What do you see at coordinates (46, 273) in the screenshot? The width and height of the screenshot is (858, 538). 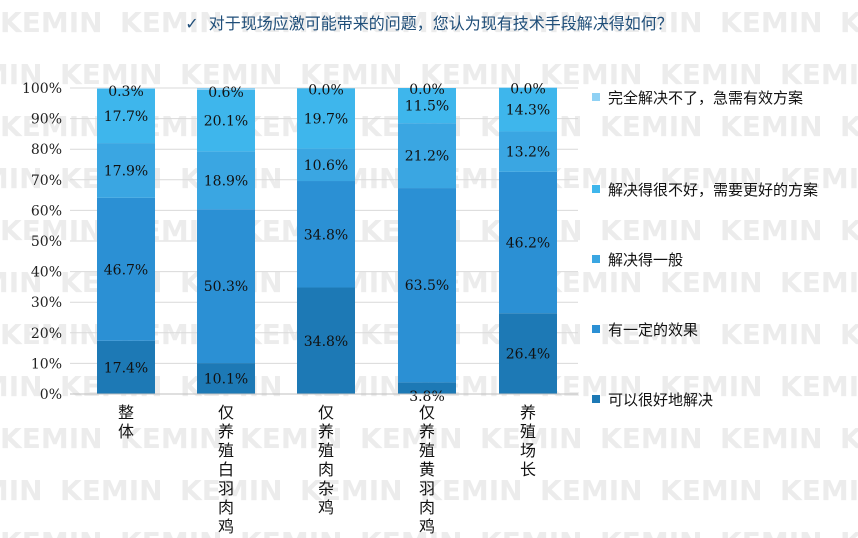 I see `y-tick-label: 40%` at bounding box center [46, 273].